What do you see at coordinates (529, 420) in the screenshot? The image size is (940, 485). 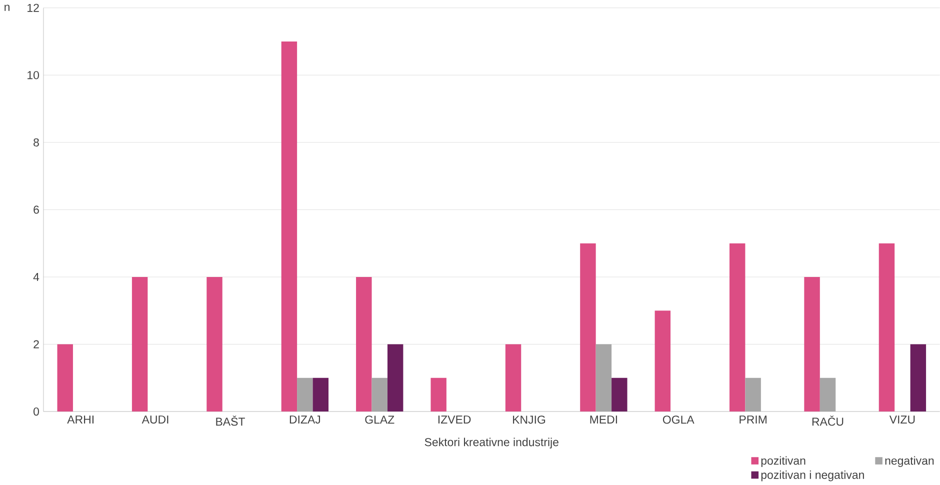 I see `x-tick-label: KNJIG` at bounding box center [529, 420].